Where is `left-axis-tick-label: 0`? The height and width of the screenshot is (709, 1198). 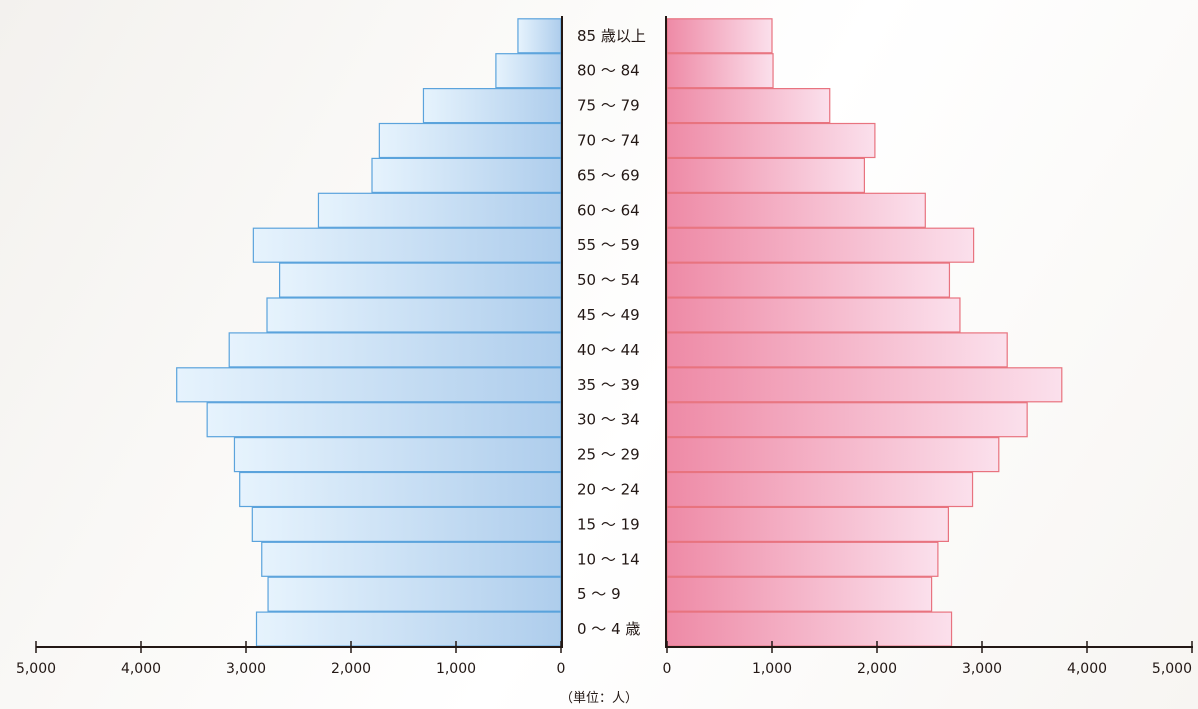 left-axis-tick-label: 0 is located at coordinates (561, 669).